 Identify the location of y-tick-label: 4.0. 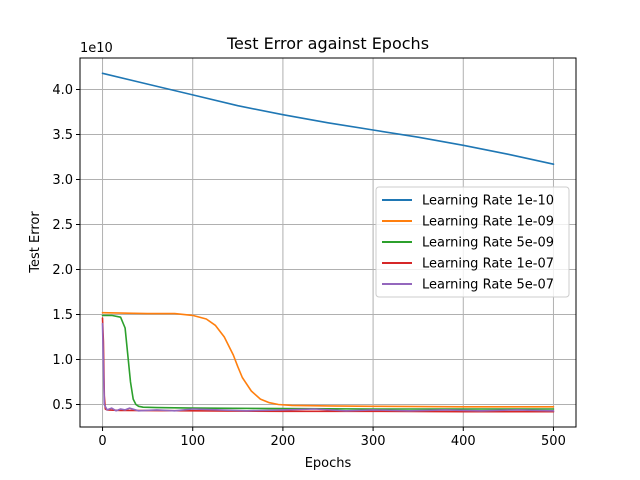
(62, 90).